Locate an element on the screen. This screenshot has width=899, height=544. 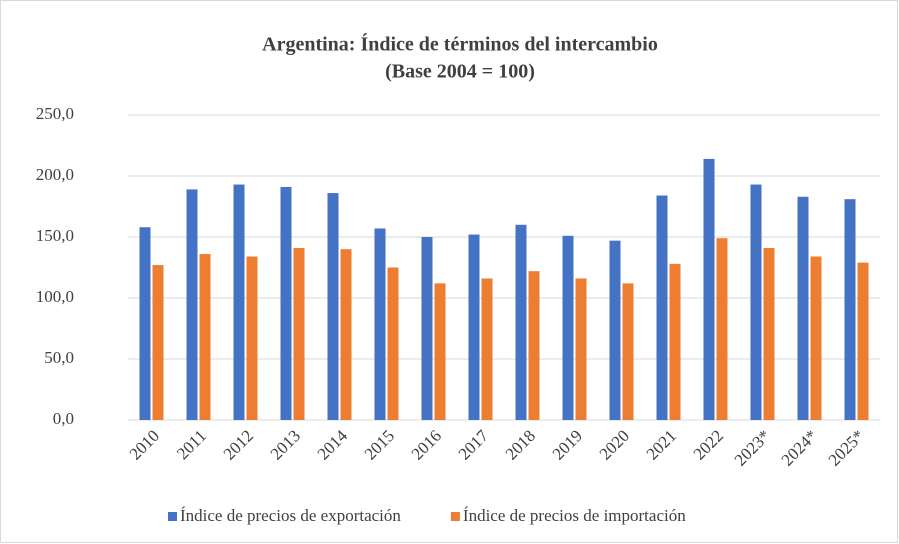
y-tick-label: 150,0 is located at coordinates (55, 235).